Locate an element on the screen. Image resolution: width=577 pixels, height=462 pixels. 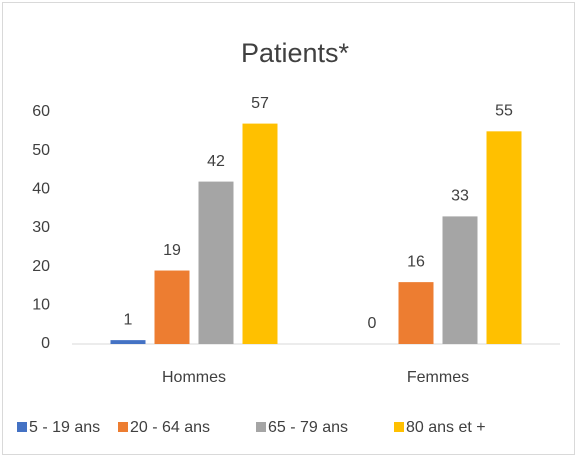
y-tick-label: 10 is located at coordinates (41, 305).